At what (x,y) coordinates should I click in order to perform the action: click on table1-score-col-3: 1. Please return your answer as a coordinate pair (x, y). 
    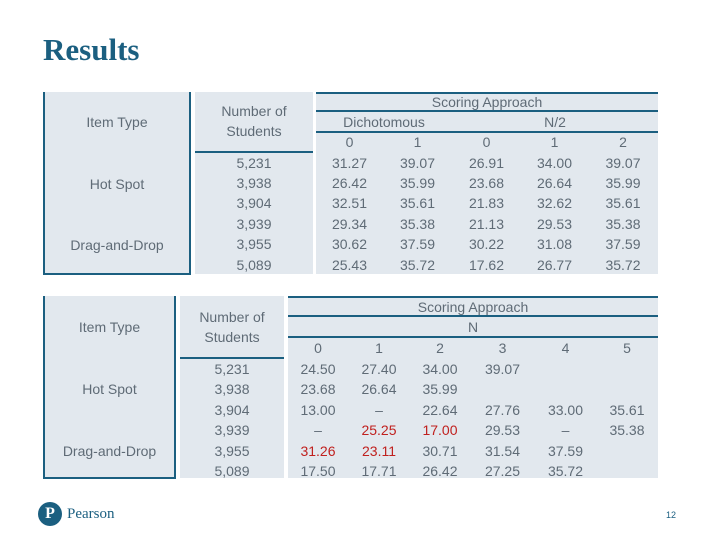
    Looking at the image, I should click on (554, 142).